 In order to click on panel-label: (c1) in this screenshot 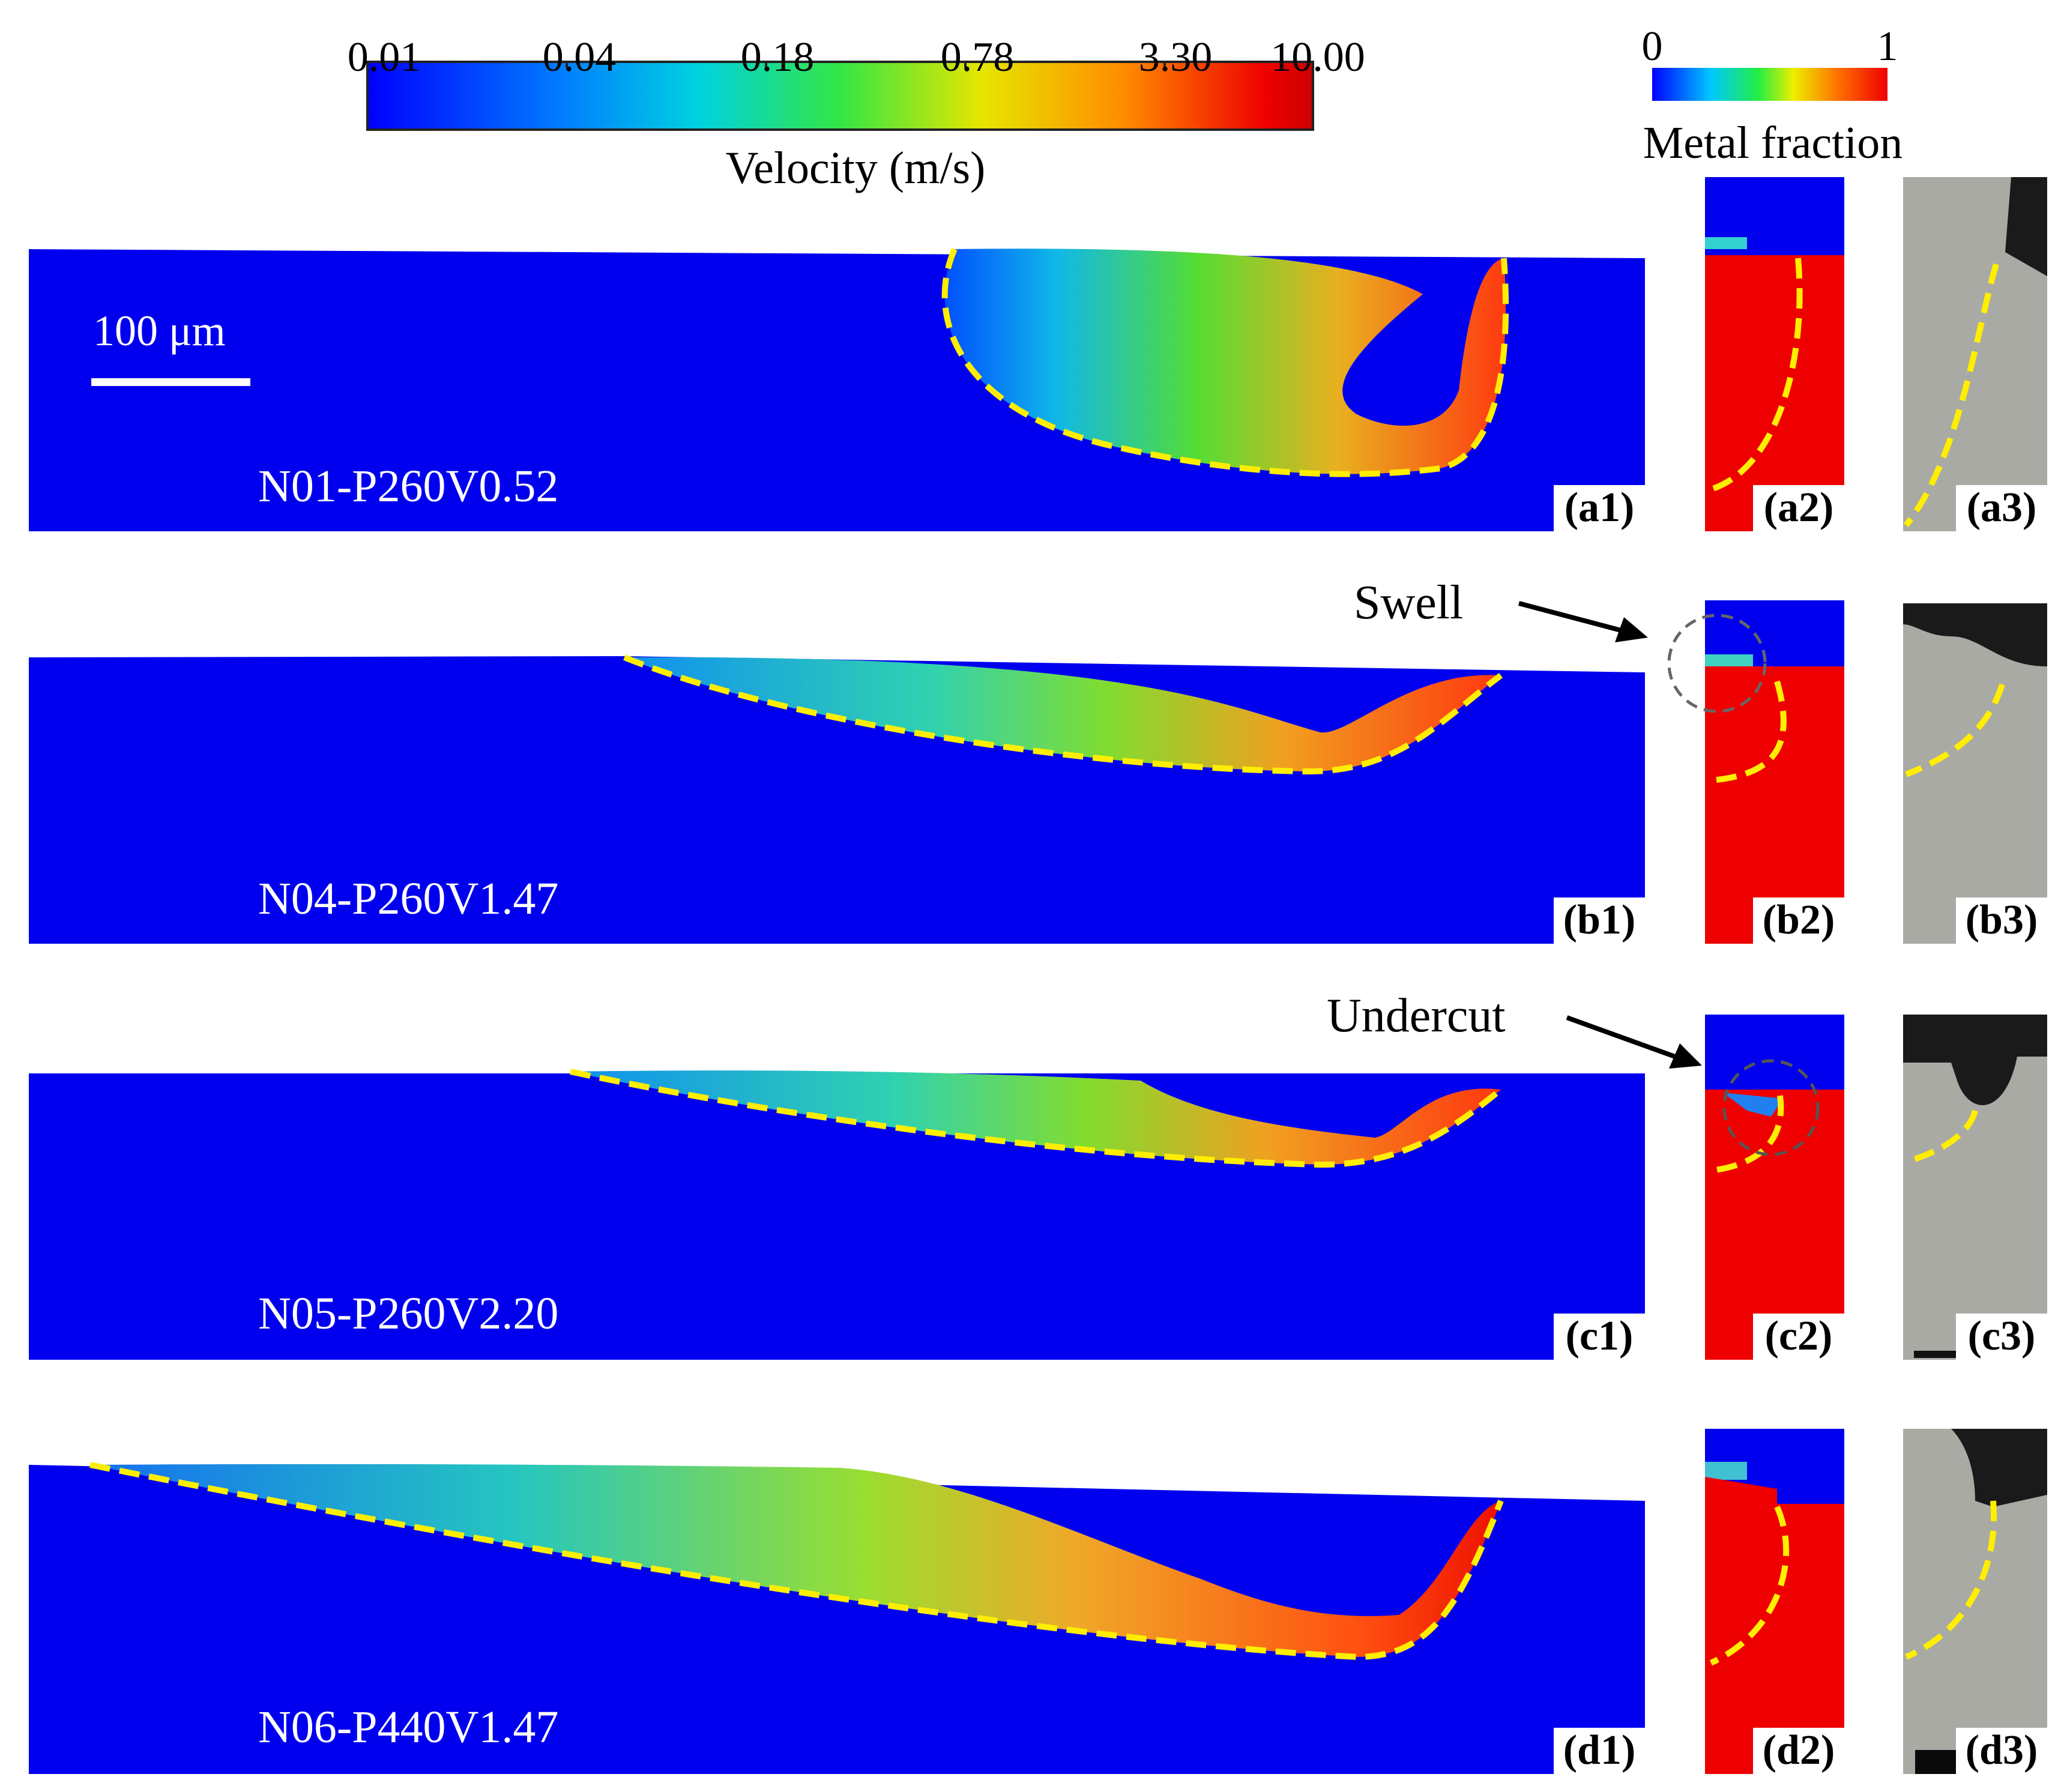, I will do `click(1600, 1336)`.